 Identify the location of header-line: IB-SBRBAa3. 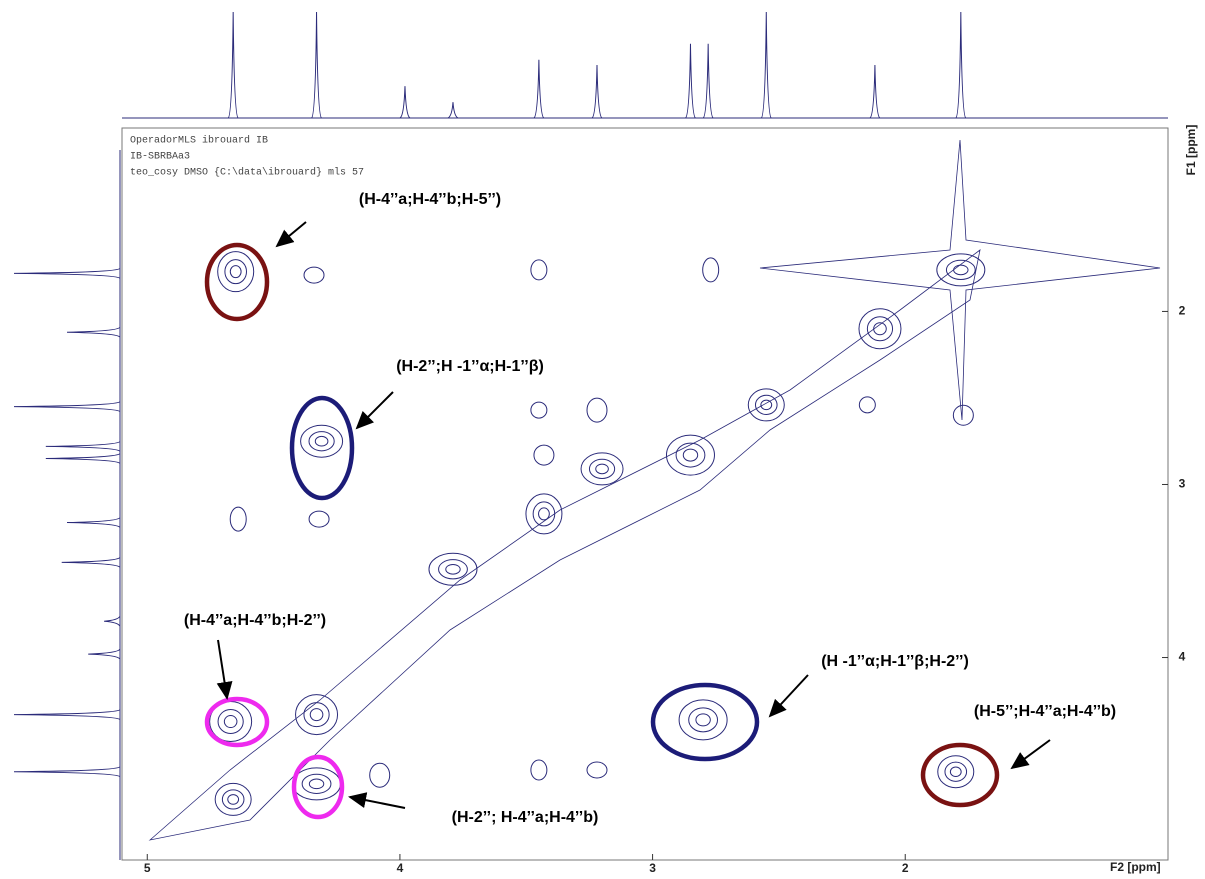
(160, 157).